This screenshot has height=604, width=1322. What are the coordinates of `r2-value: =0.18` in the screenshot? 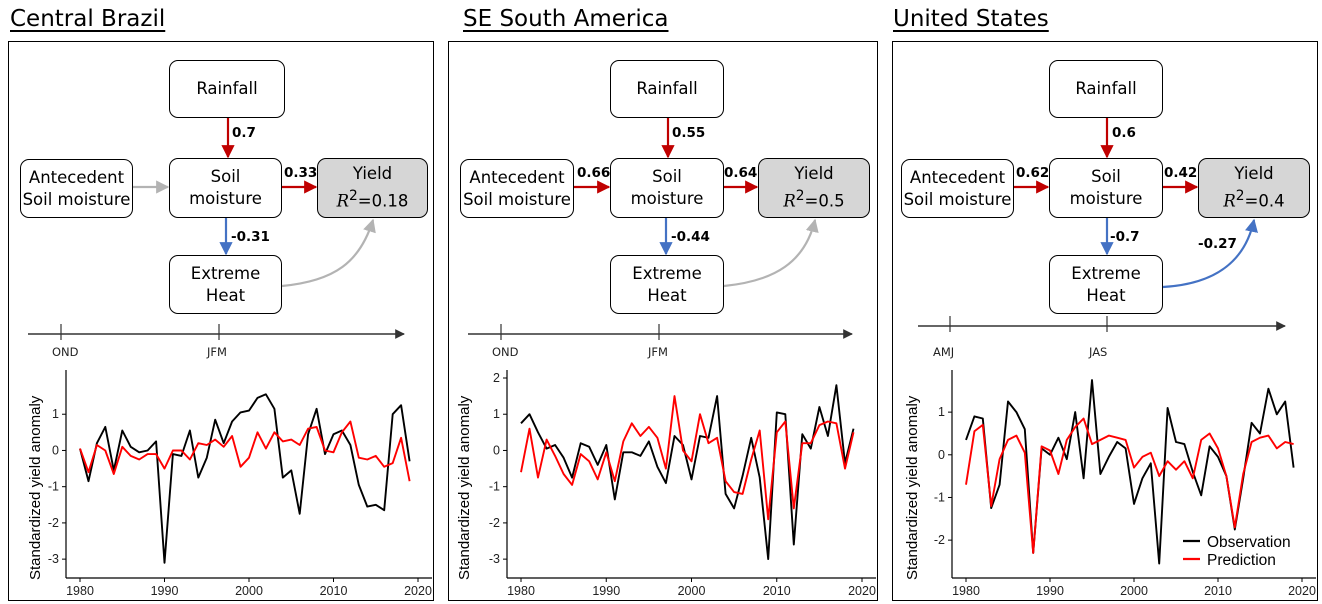 It's located at (383, 201).